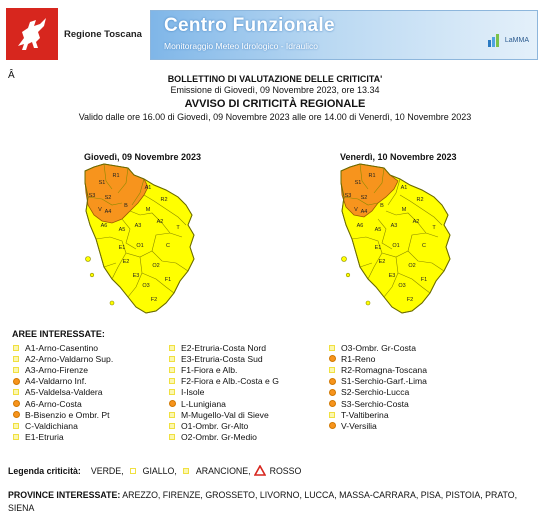 Image resolution: width=550 pixels, height=525 pixels. Describe the element at coordinates (155, 266) in the screenshot. I see `zone-label: O2` at that location.